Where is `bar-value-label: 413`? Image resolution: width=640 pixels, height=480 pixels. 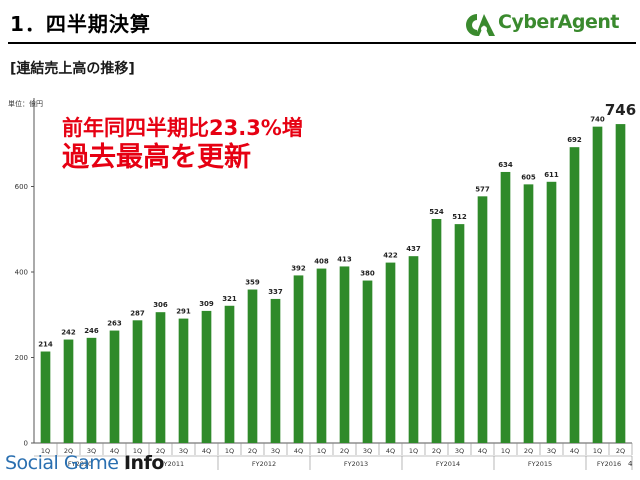
bar-value-label: 413 is located at coordinates (344, 259).